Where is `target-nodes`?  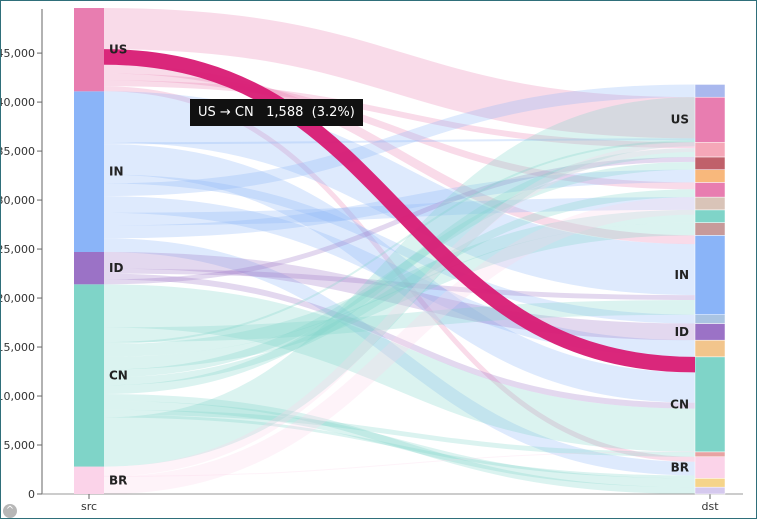
target-nodes is located at coordinates (710, 289).